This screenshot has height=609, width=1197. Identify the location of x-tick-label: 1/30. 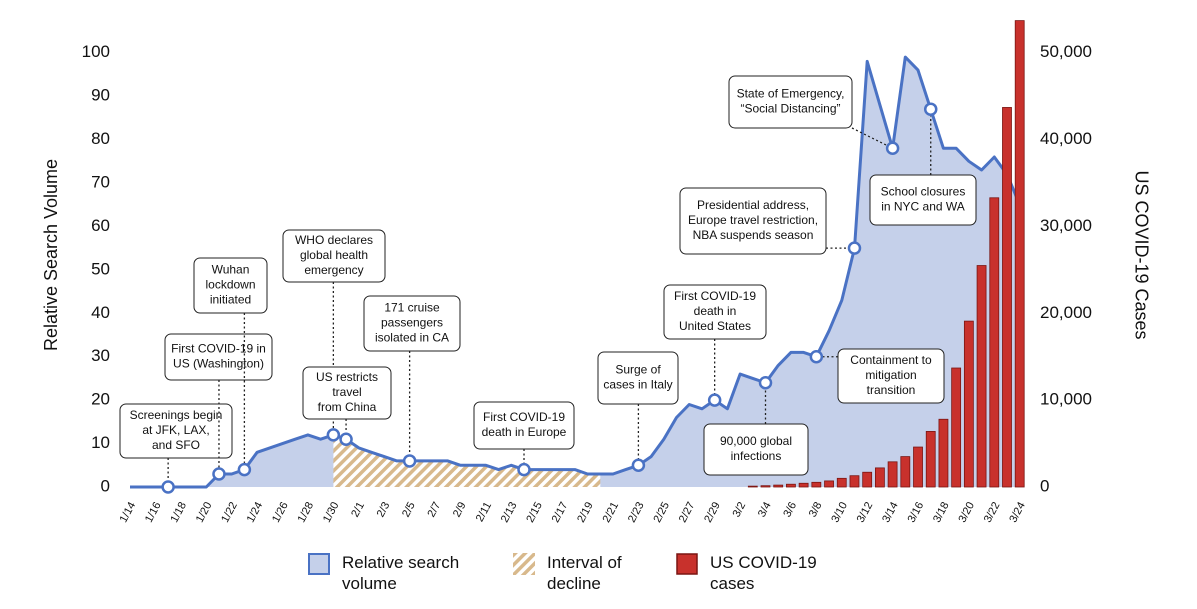
(331, 512).